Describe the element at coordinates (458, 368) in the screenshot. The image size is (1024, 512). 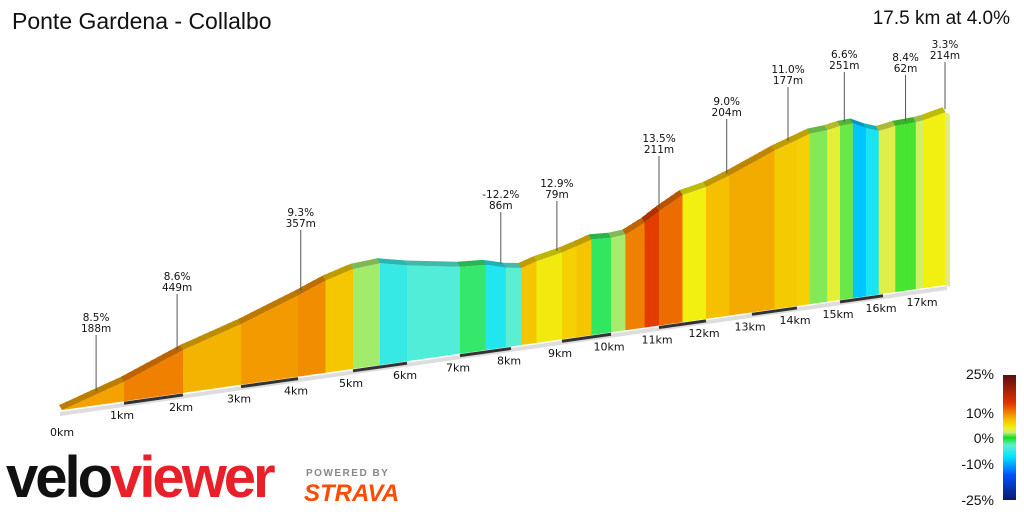
I see `x-tick-label: 7km` at that location.